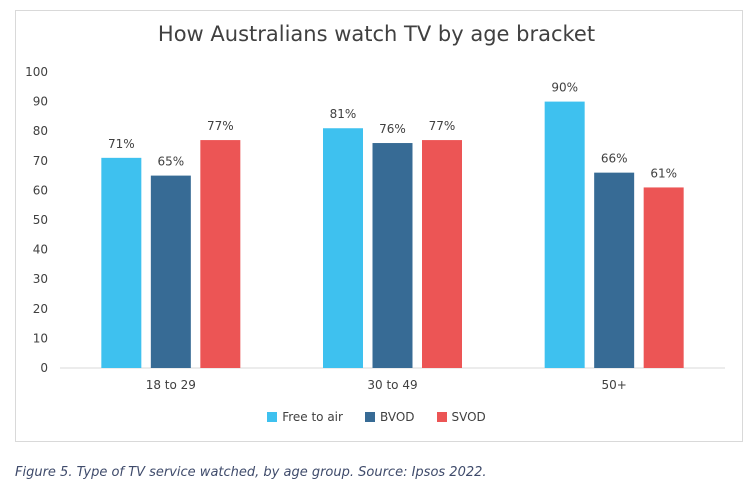  I want to click on legend-label: BVOD, so click(397, 417).